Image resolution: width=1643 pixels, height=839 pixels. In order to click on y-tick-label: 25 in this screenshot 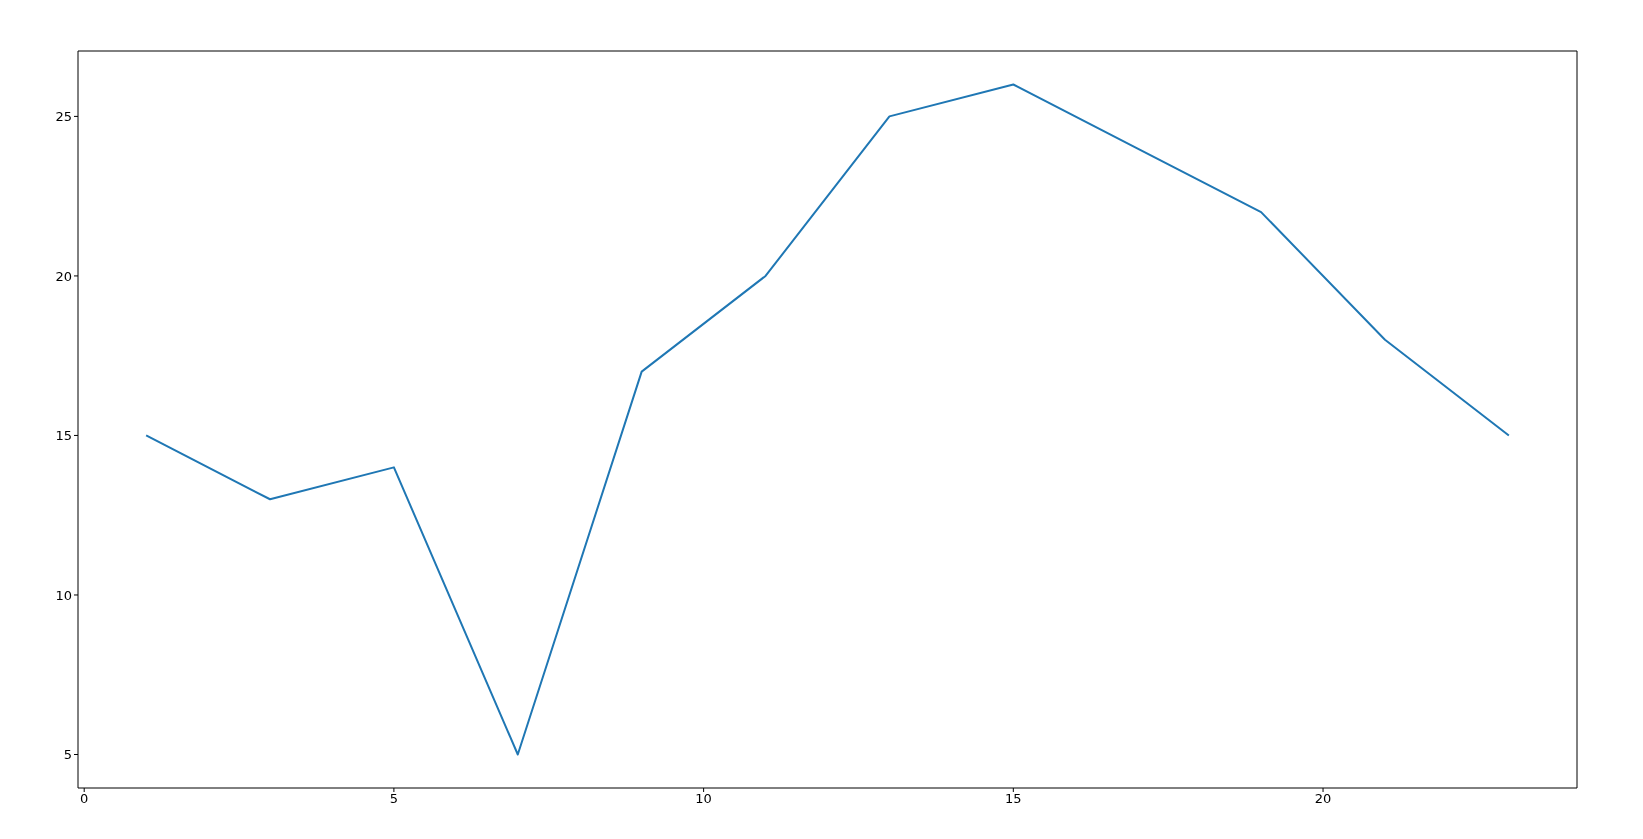, I will do `click(63, 117)`.